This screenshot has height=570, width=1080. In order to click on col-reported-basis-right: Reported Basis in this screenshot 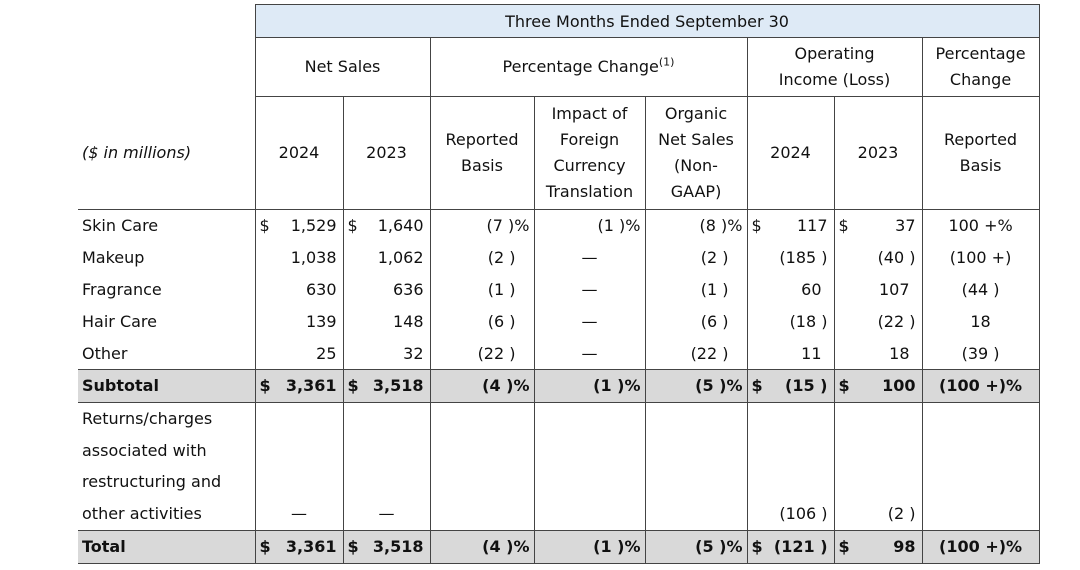, I will do `click(980, 153)`.